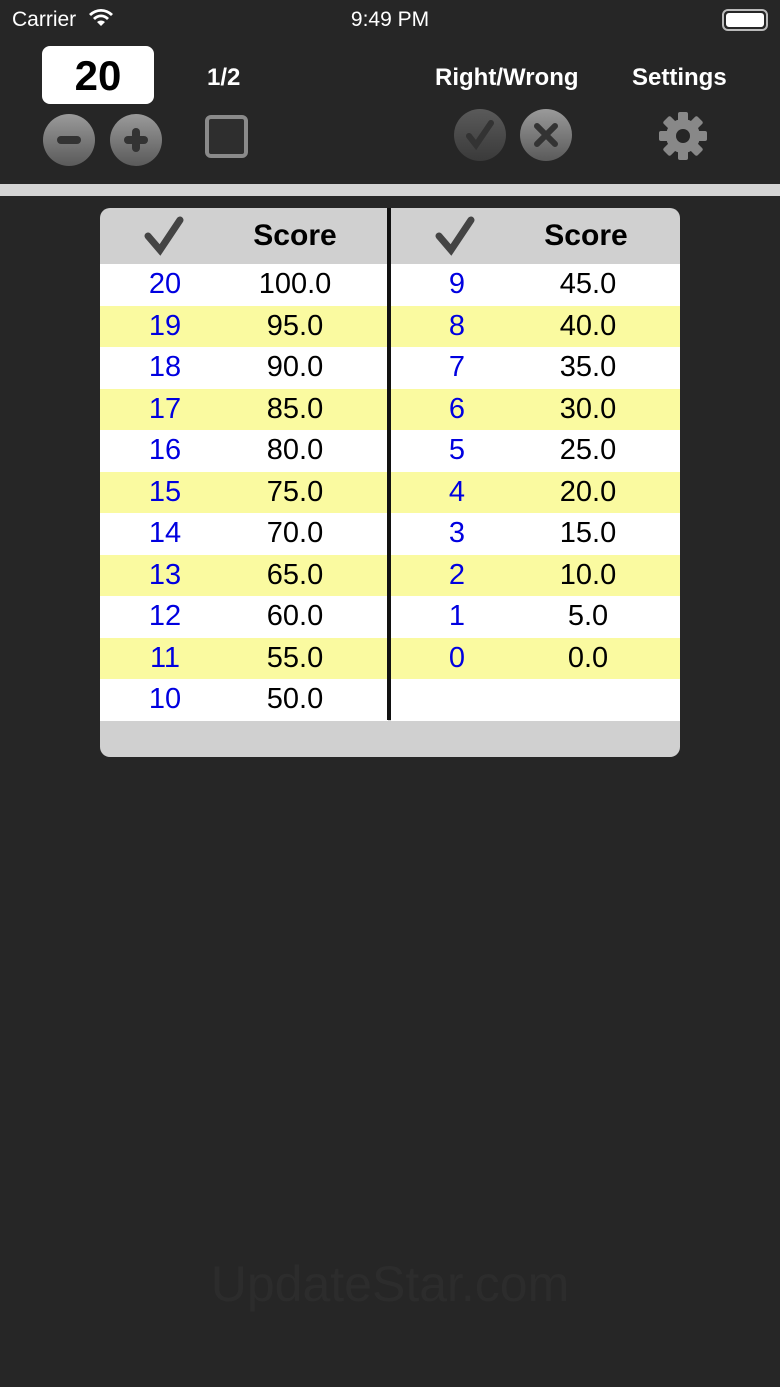 The height and width of the screenshot is (1387, 780). I want to click on table-row: 5 25.0, so click(535, 451).